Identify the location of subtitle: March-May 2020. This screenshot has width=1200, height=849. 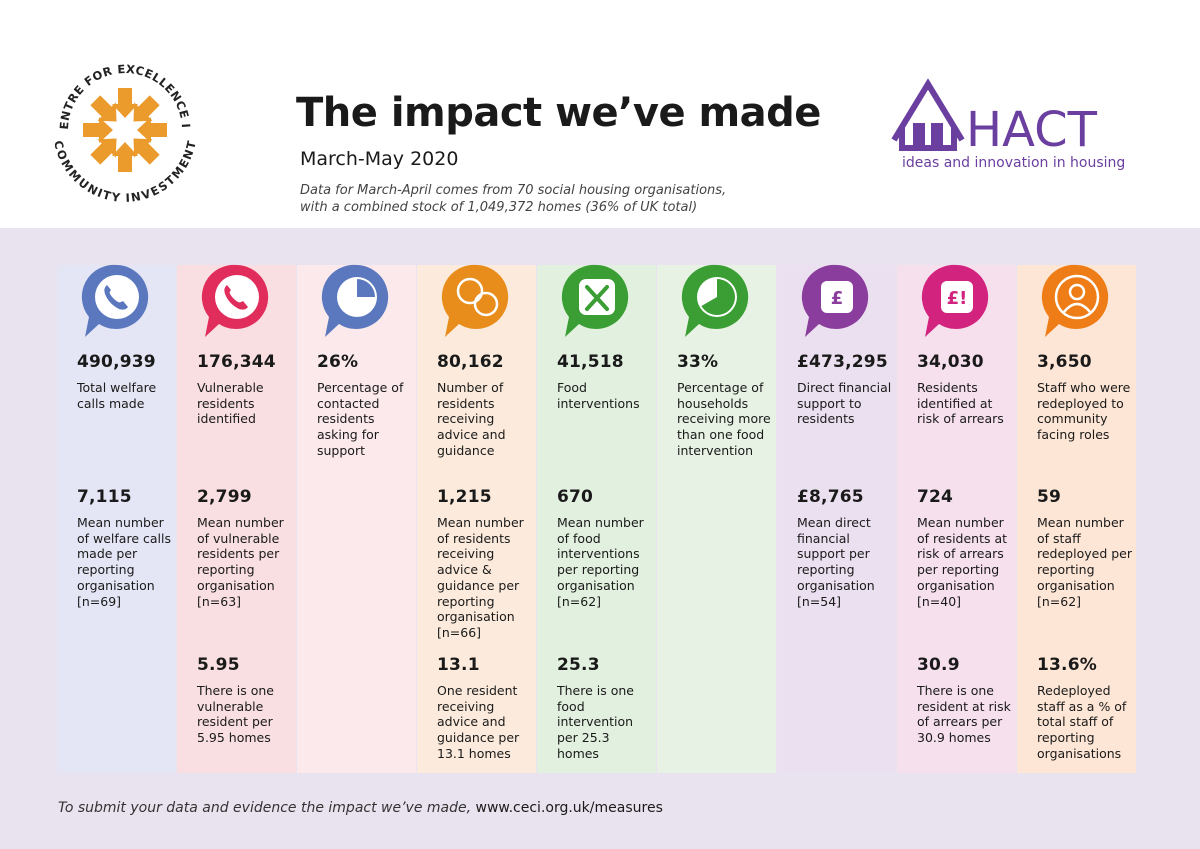
(379, 159).